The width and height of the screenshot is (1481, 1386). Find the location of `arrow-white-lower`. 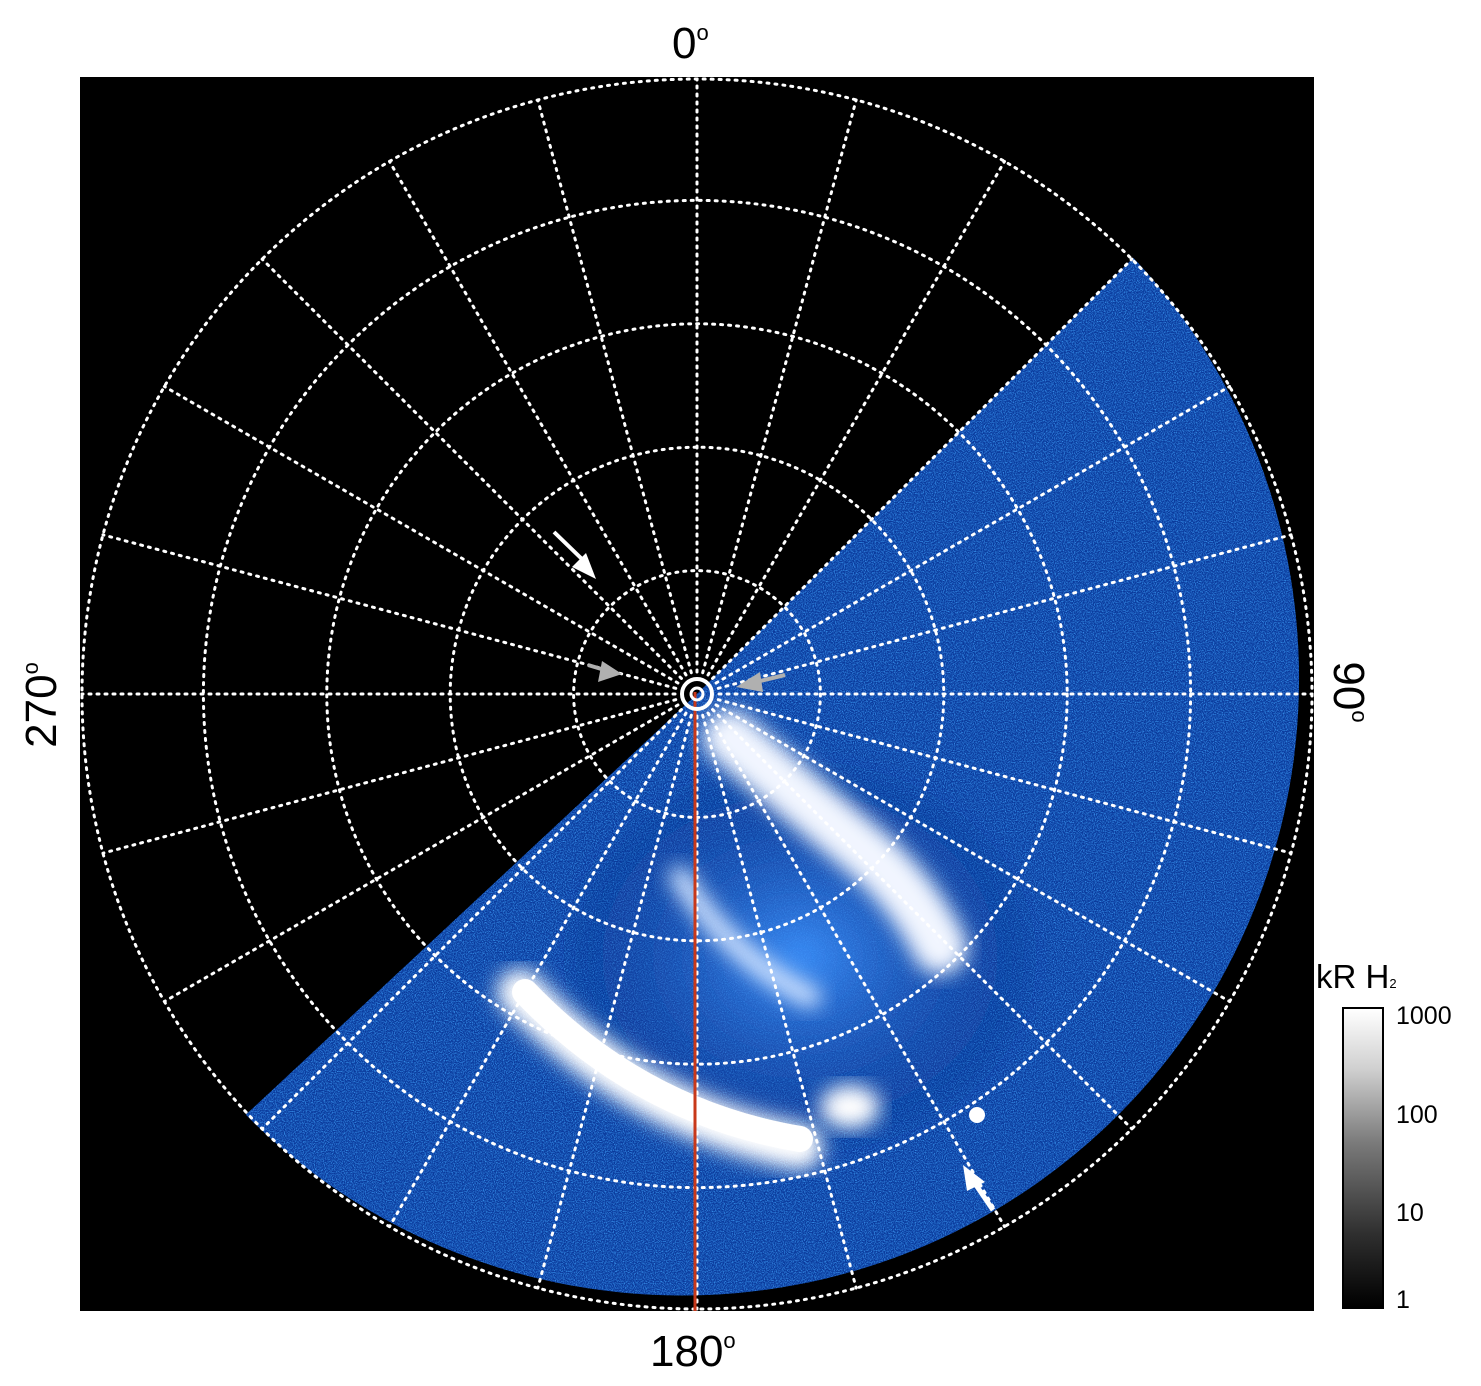

arrow-white-lower is located at coordinates (979, 1188).